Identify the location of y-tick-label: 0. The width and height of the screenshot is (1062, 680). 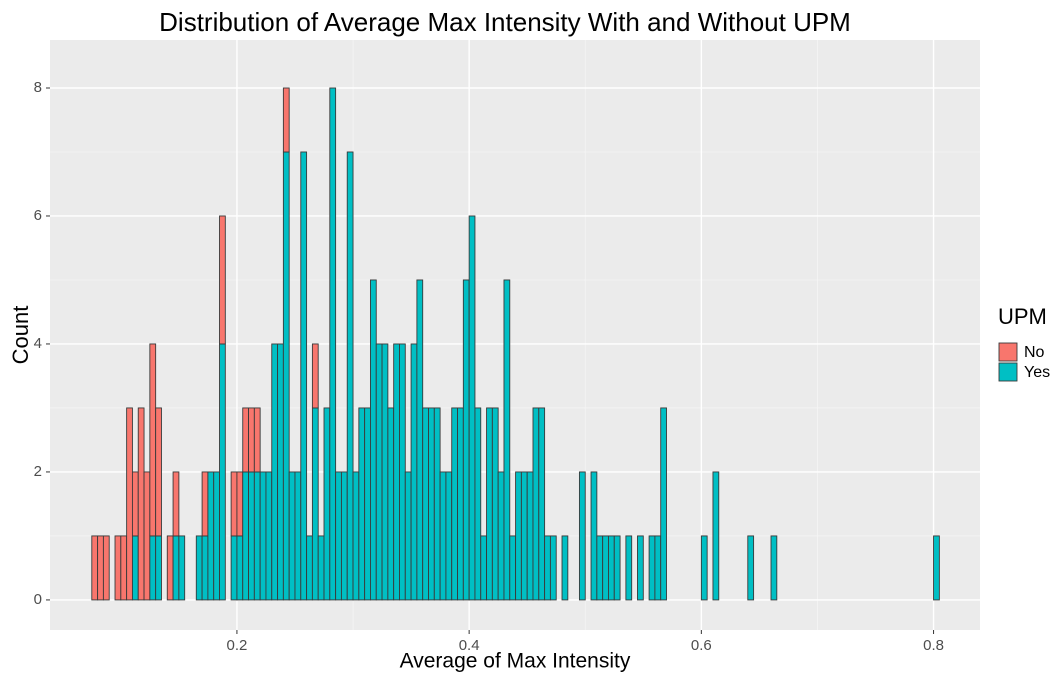
(38, 599).